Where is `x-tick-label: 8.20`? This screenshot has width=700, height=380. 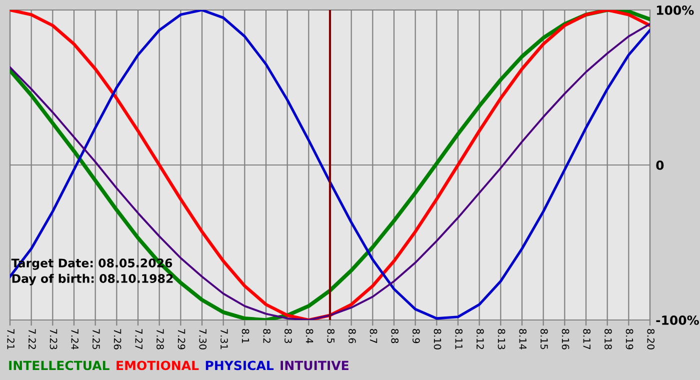 x-tick-label: 8.20 is located at coordinates (651, 339).